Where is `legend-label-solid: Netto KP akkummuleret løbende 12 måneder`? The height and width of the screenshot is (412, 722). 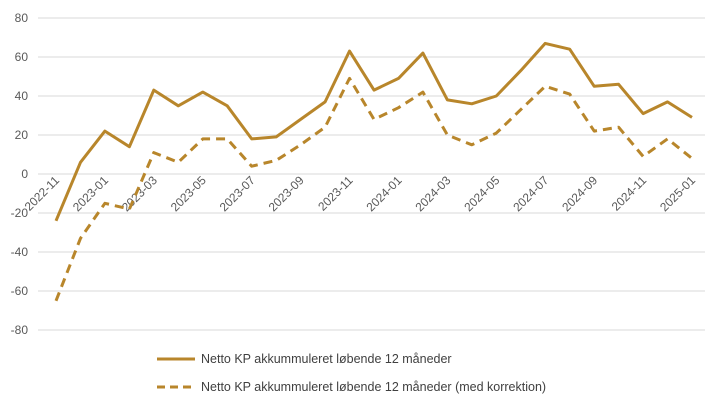
legend-label-solid: Netto KP akkummuleret løbende 12 måneder is located at coordinates (326, 359).